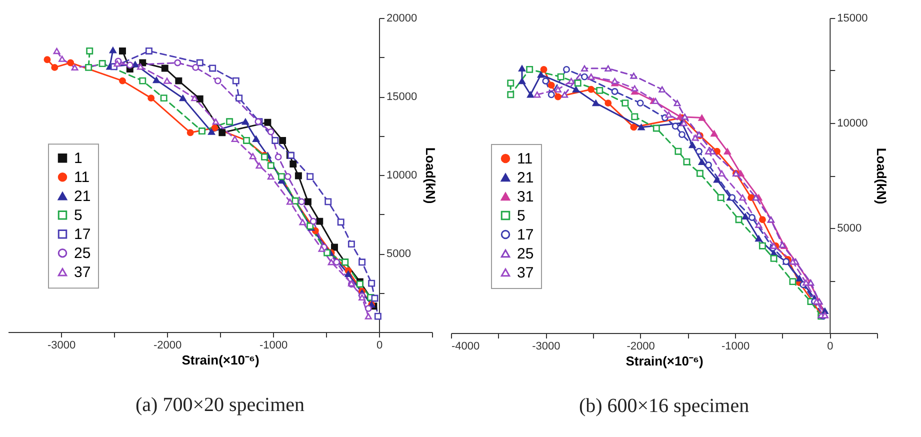  Describe the element at coordinates (78, 159) in the screenshot. I see `legend-label: 1` at that location.